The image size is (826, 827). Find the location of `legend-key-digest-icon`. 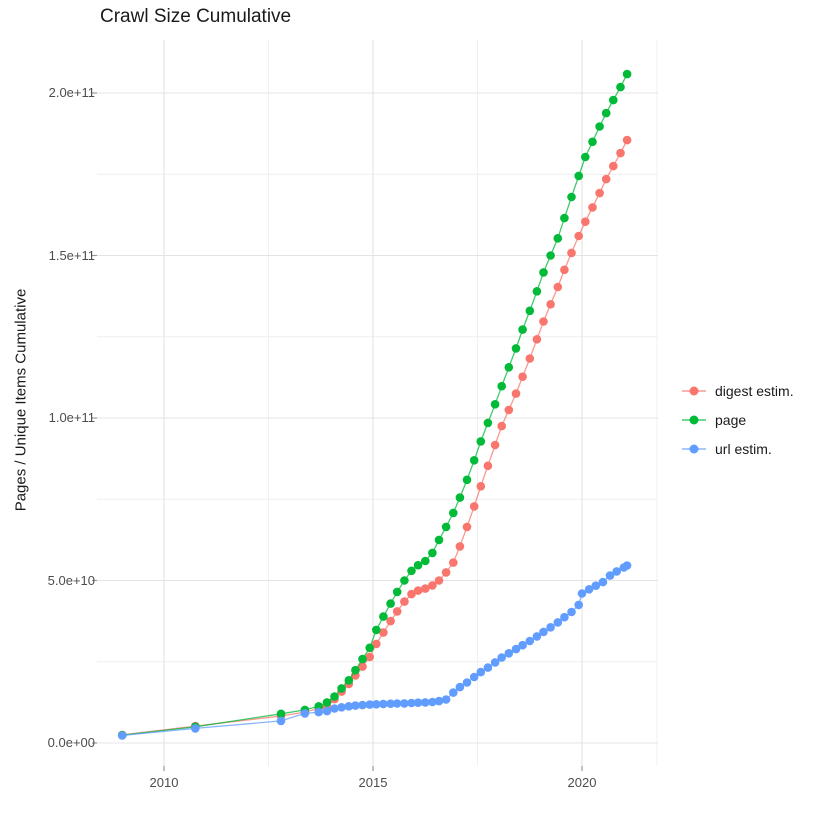

legend-key-digest-icon is located at coordinates (694, 391).